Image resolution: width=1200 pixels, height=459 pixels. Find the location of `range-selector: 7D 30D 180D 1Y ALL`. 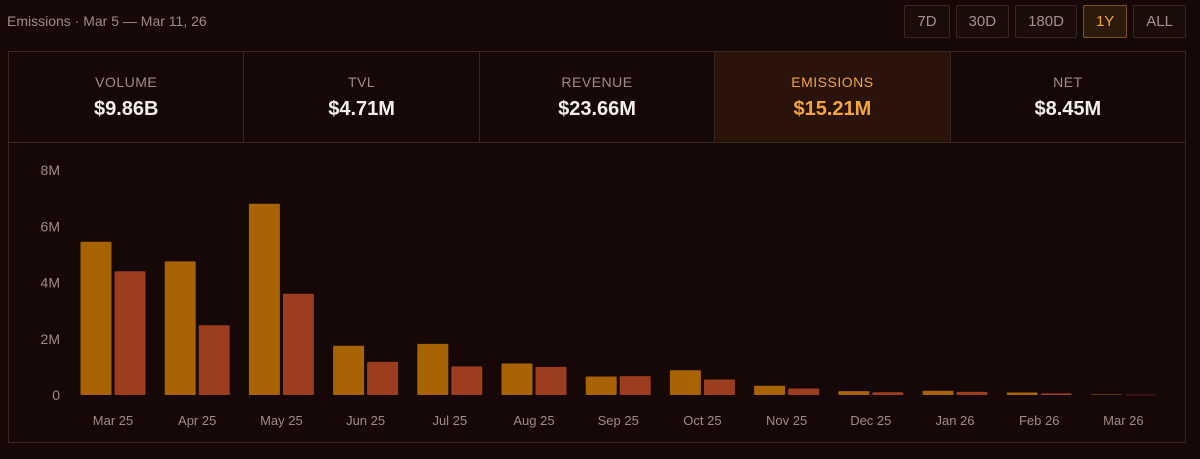

range-selector: 7D 30D 180D 1Y ALL is located at coordinates (1045, 21).